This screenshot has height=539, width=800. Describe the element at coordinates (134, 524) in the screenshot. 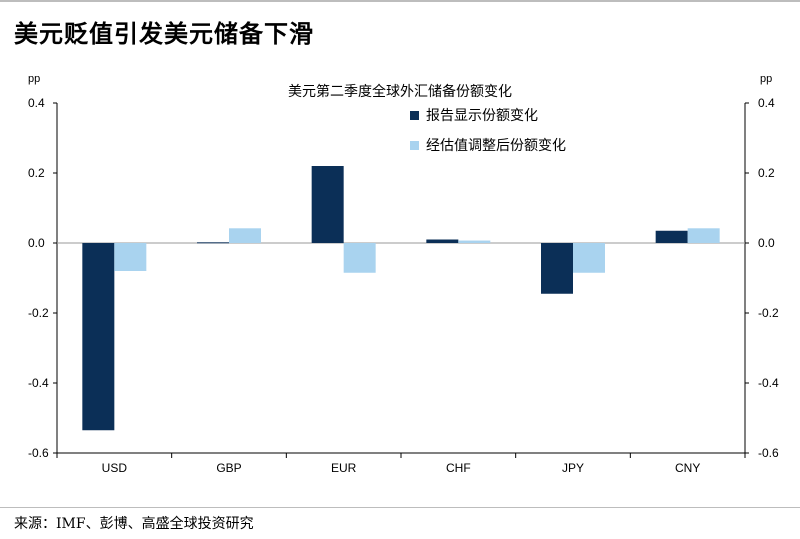

I see `source-note: 来源：IMF、彭博、高盛全球投资研究` at that location.